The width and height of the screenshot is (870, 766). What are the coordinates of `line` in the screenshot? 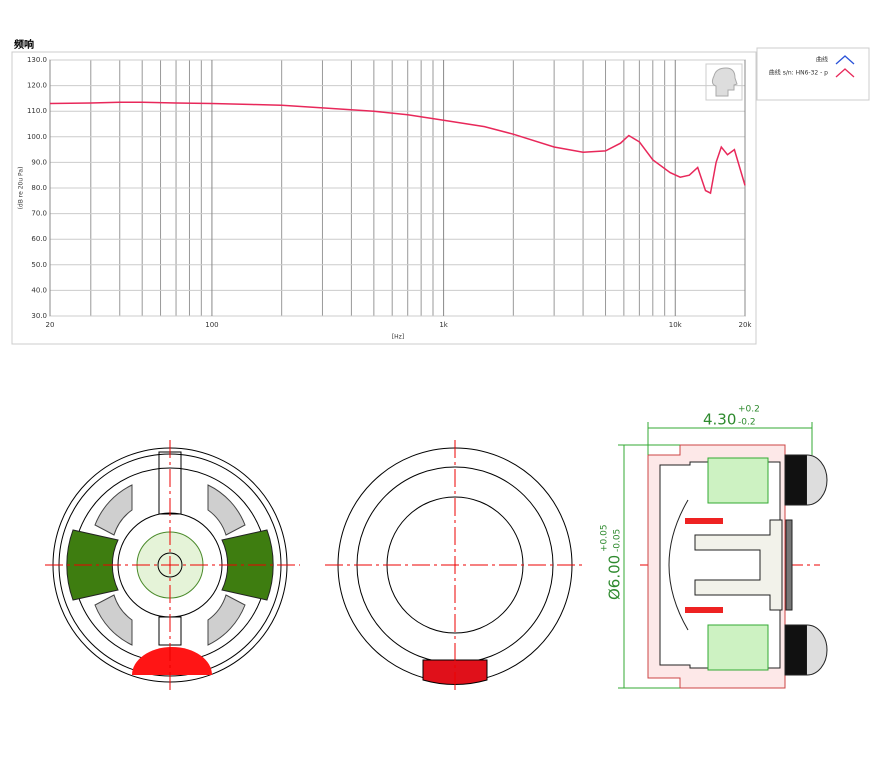 It's located at (397, 148).